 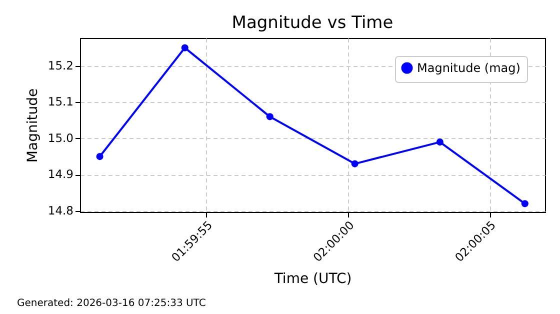 I want to click on y-tick-label: 14.9, so click(x=61, y=174).